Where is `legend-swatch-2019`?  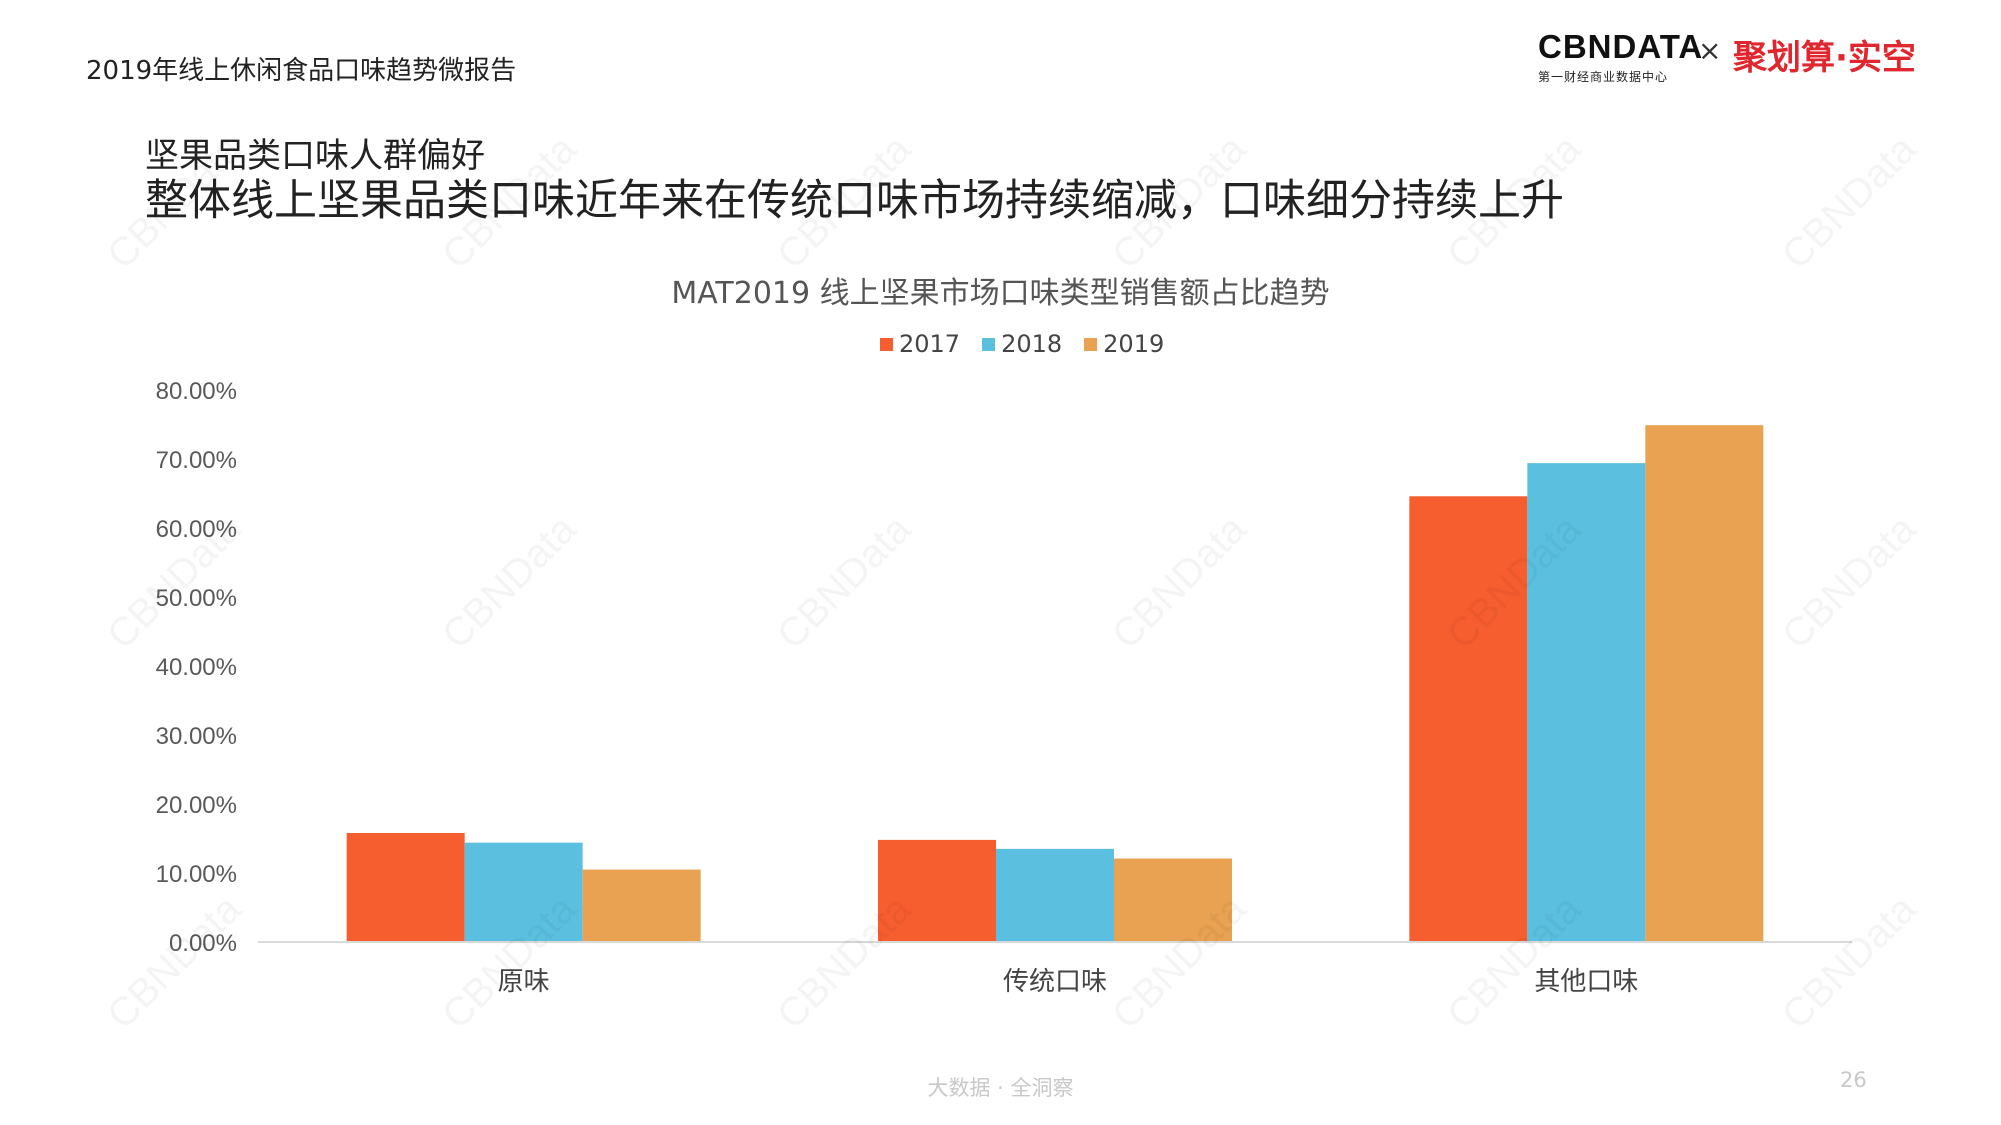 legend-swatch-2019 is located at coordinates (1091, 344).